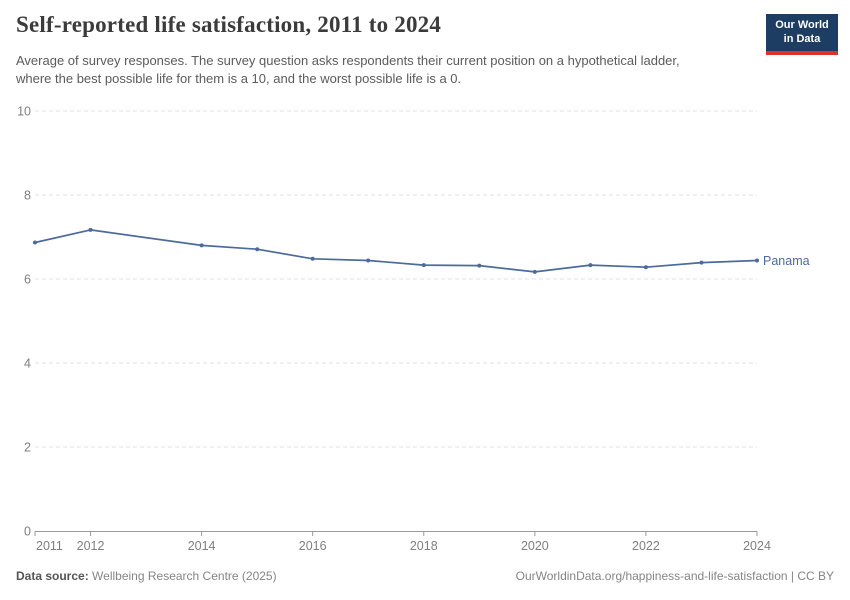 The height and width of the screenshot is (600, 850). Describe the element at coordinates (24, 112) in the screenshot. I see `y-tick-label-10: 10` at that location.